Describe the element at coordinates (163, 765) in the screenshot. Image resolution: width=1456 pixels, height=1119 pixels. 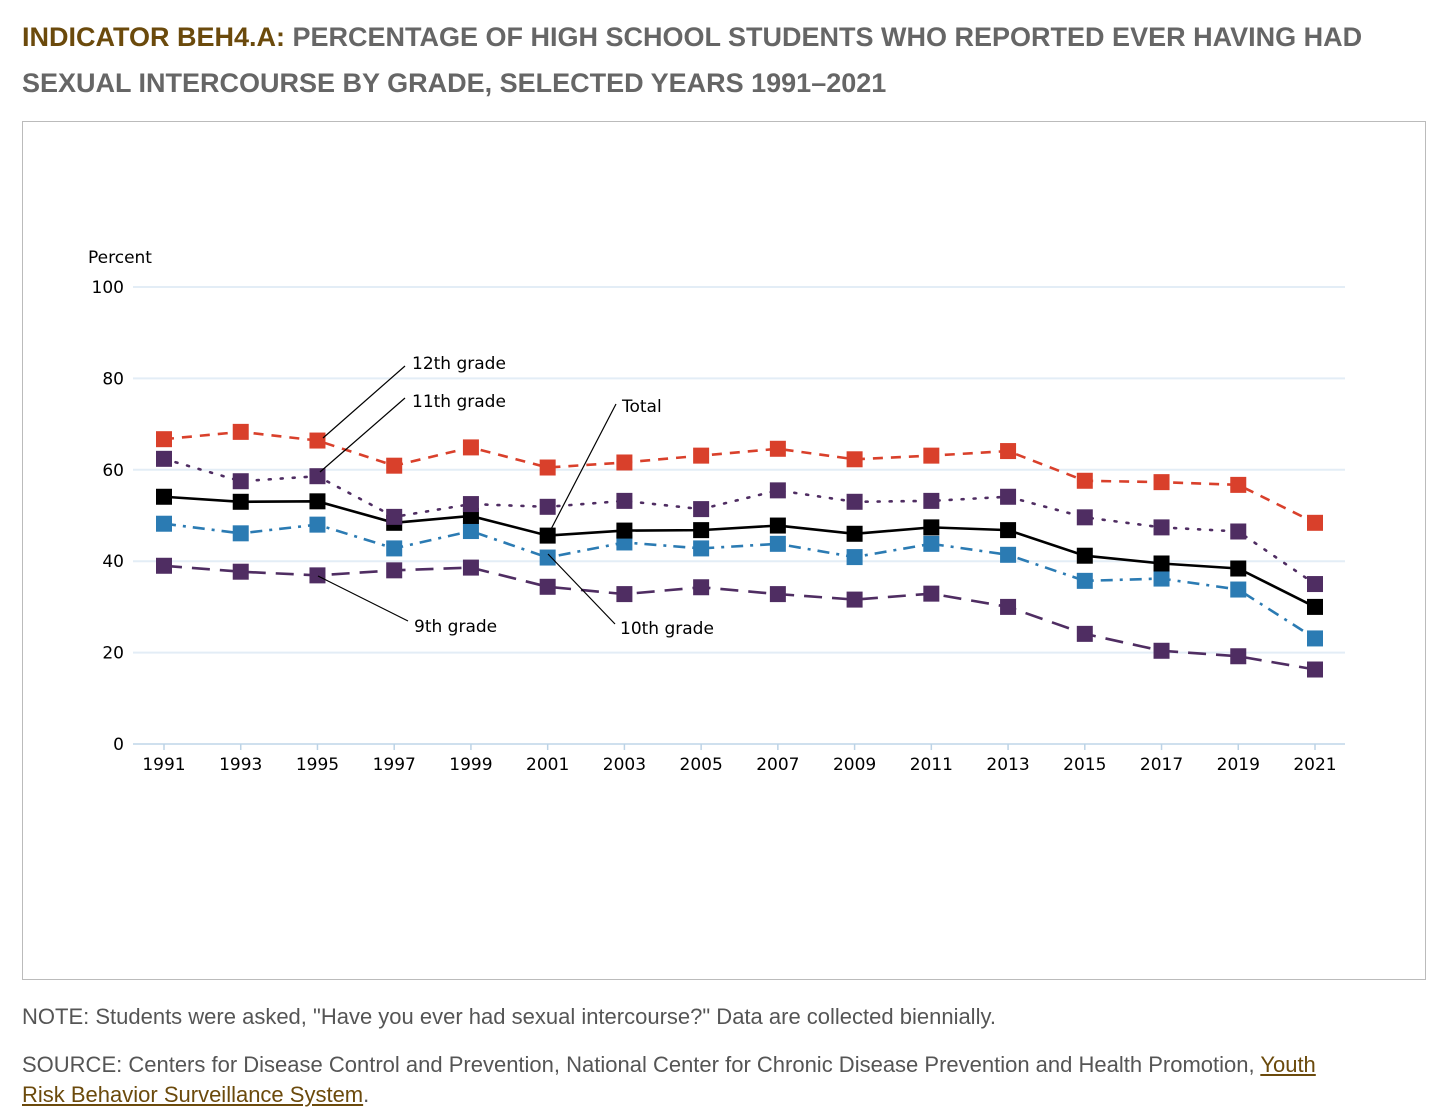
I see `x-tick-label: 1991` at that location.